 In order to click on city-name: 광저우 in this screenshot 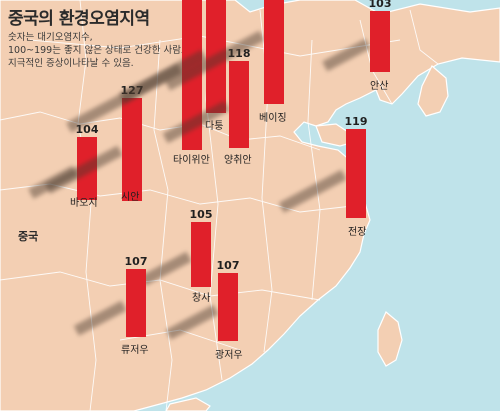, I will do `click(229, 355)`.